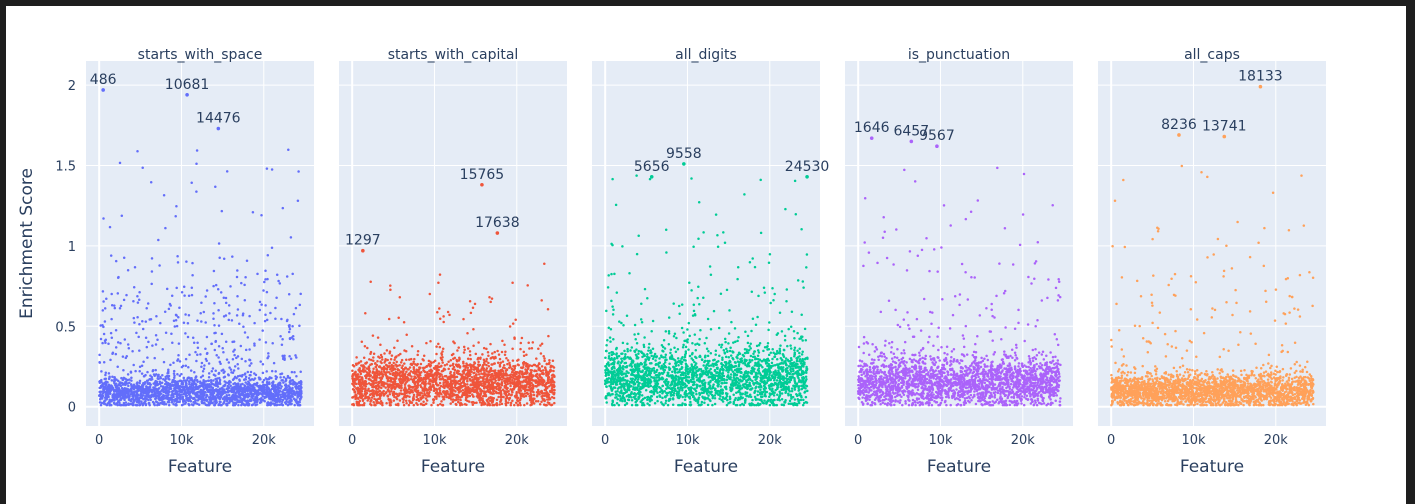 This screenshot has width=1415, height=504. I want to click on annotation-14476: 14476, so click(218, 119).